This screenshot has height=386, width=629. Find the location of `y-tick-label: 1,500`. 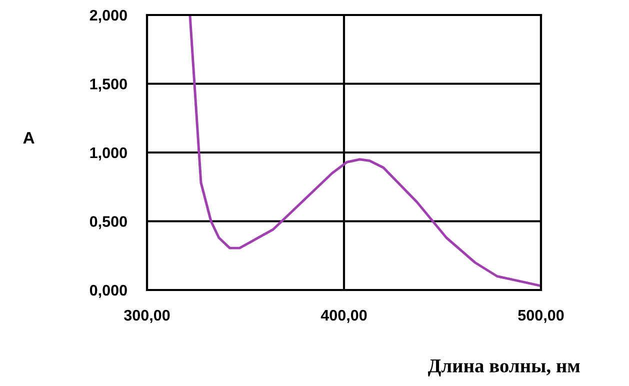

y-tick-label: 1,500 is located at coordinates (108, 85).